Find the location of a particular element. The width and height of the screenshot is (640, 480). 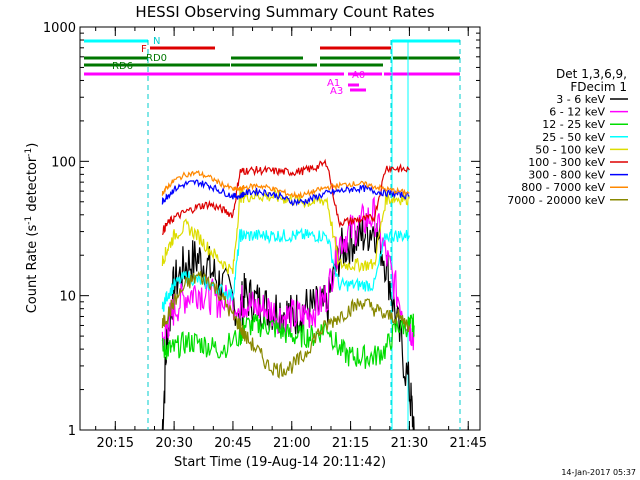

legend-entry-label: 25 - 50 keV is located at coordinates (573, 137).